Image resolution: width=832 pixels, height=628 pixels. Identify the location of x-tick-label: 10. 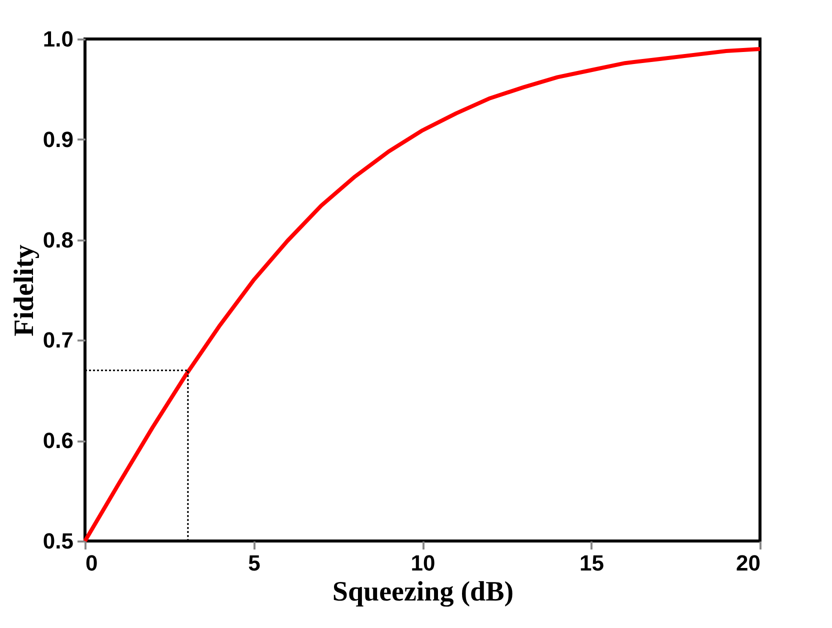
(423, 563).